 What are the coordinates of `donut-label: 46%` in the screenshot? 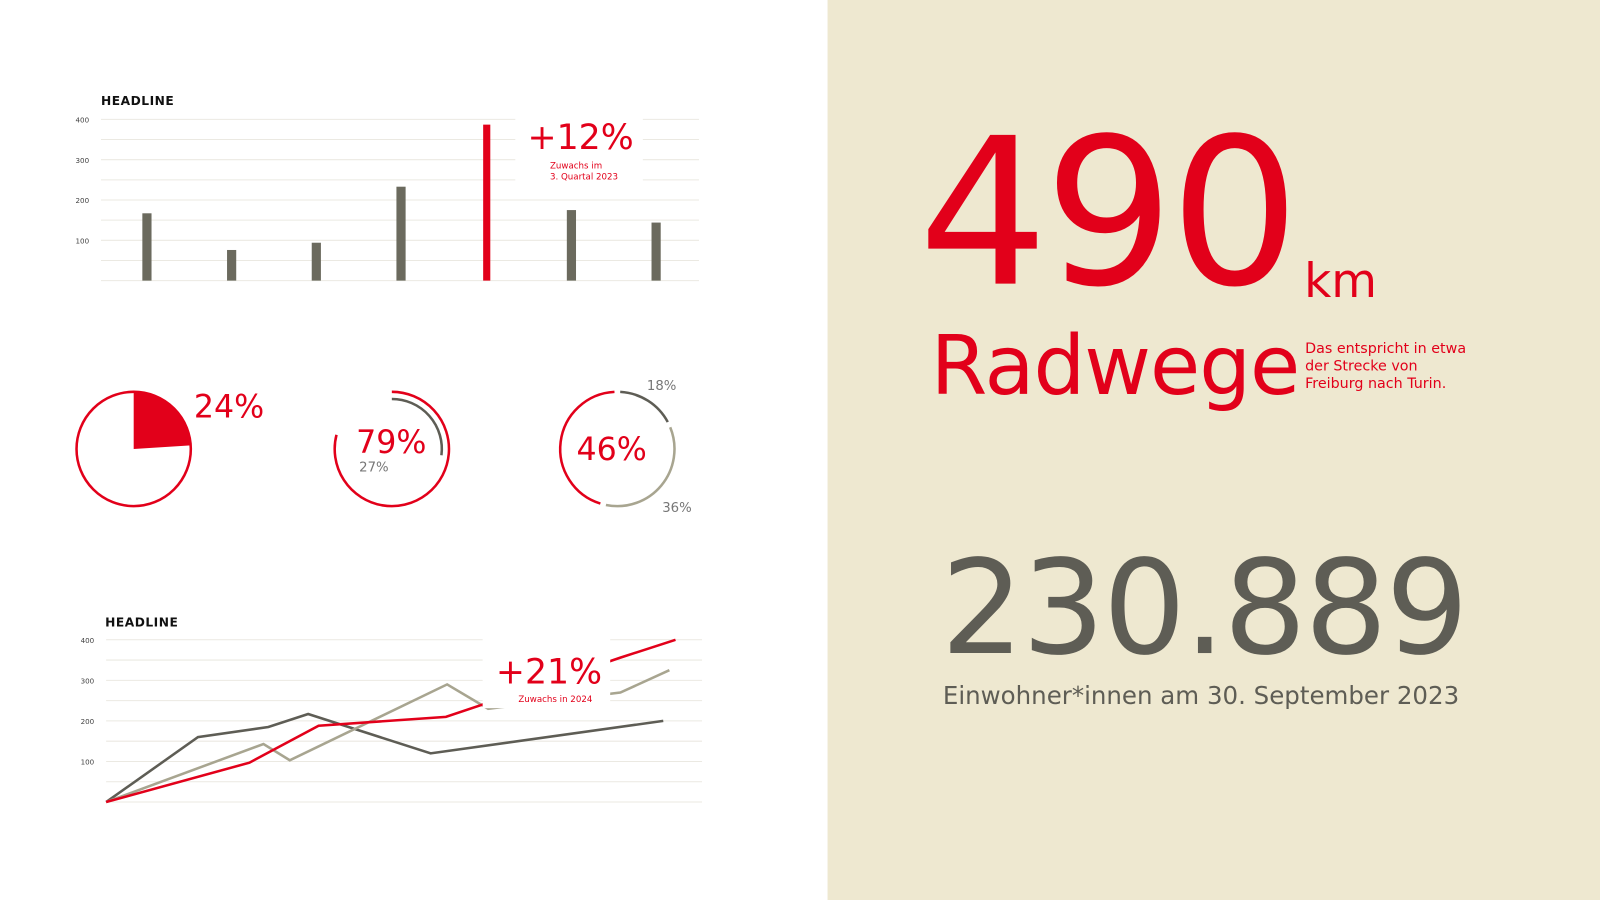 It's located at (612, 450).